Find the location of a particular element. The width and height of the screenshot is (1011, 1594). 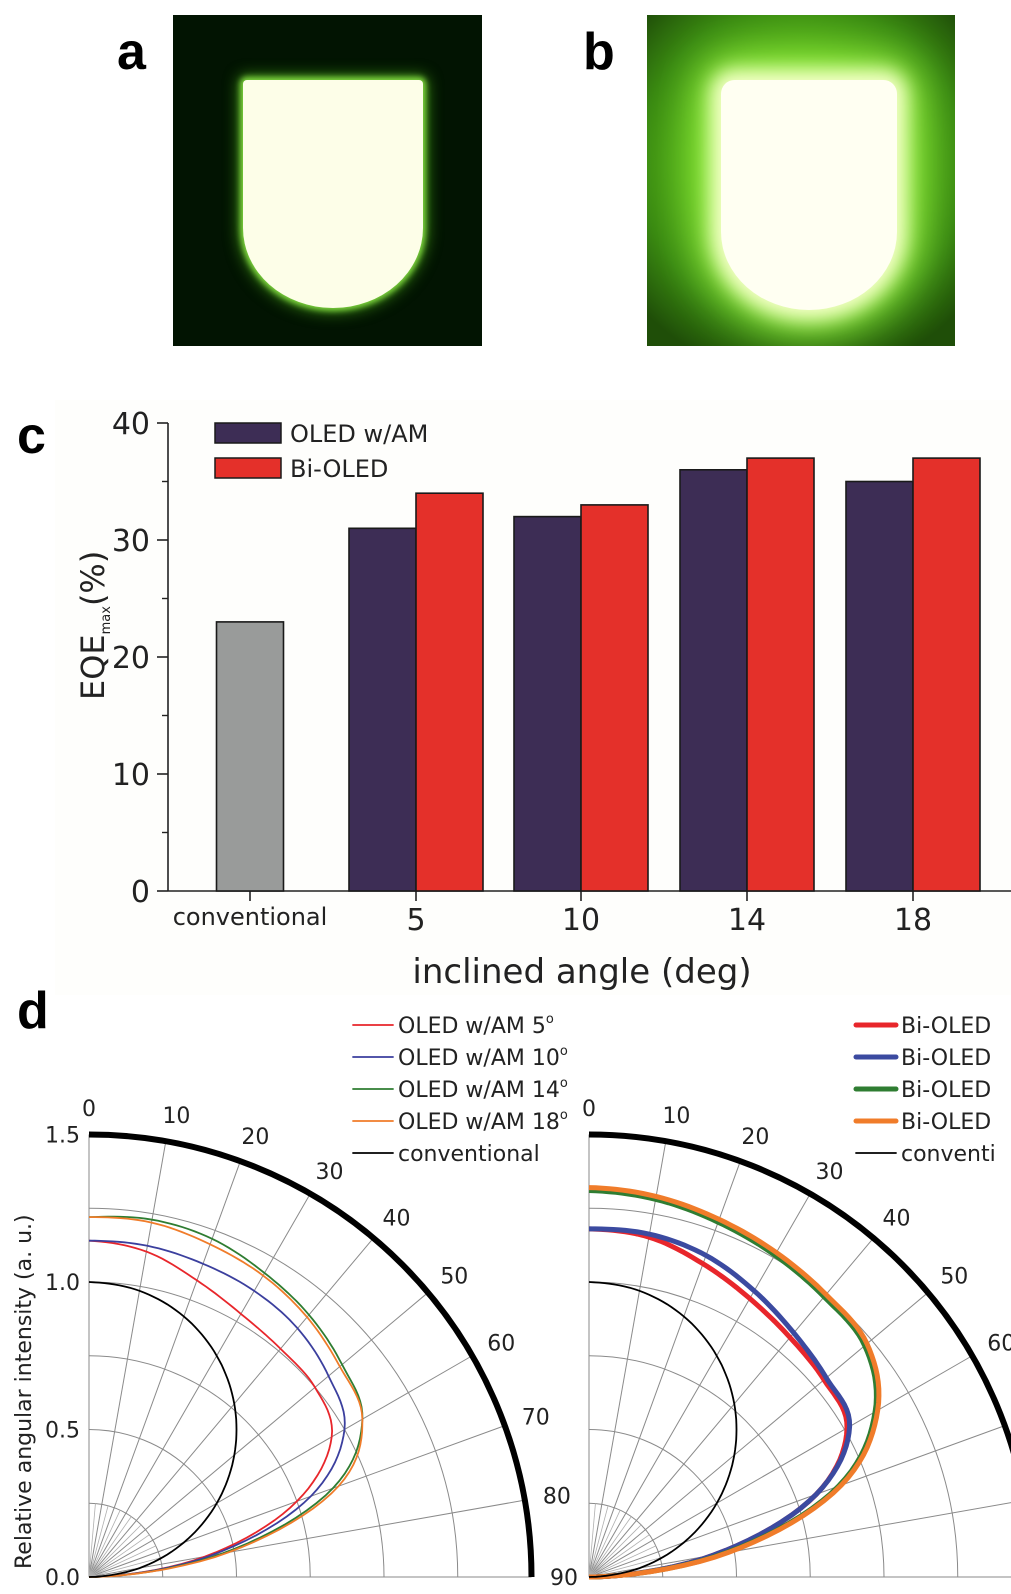

legend-label: conventi is located at coordinates (948, 1154).